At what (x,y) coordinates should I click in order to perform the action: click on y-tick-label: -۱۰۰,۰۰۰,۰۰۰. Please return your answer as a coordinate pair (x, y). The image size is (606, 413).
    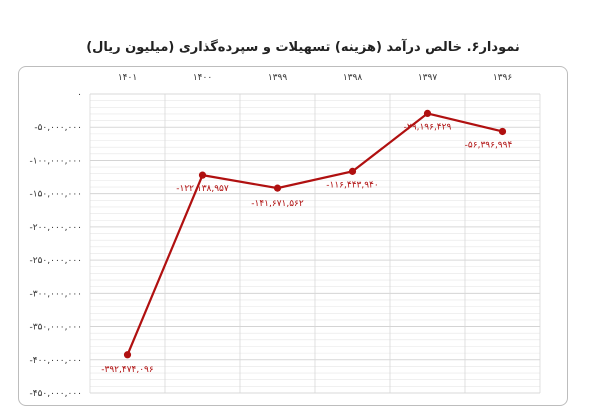
    Looking at the image, I should click on (56, 161).